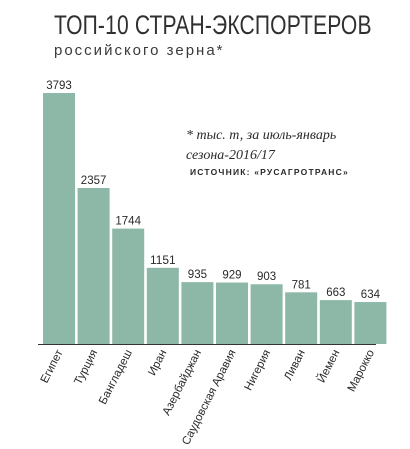  What do you see at coordinates (336, 292) in the screenshot?
I see `data-label-9: 663` at bounding box center [336, 292].